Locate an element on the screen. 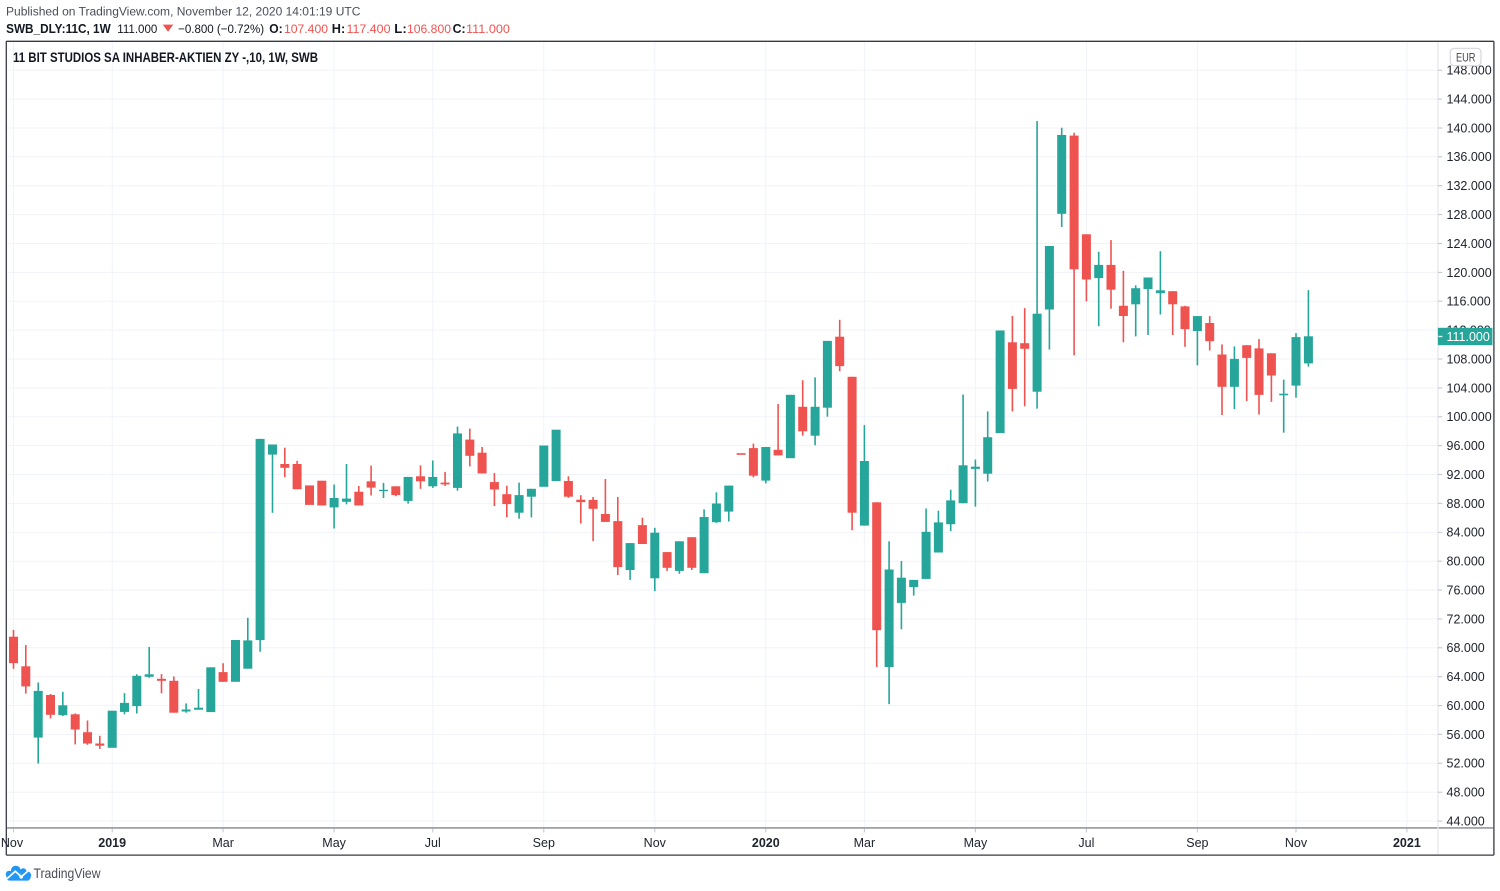  svg-text: 116.000 is located at coordinates (1469, 302).